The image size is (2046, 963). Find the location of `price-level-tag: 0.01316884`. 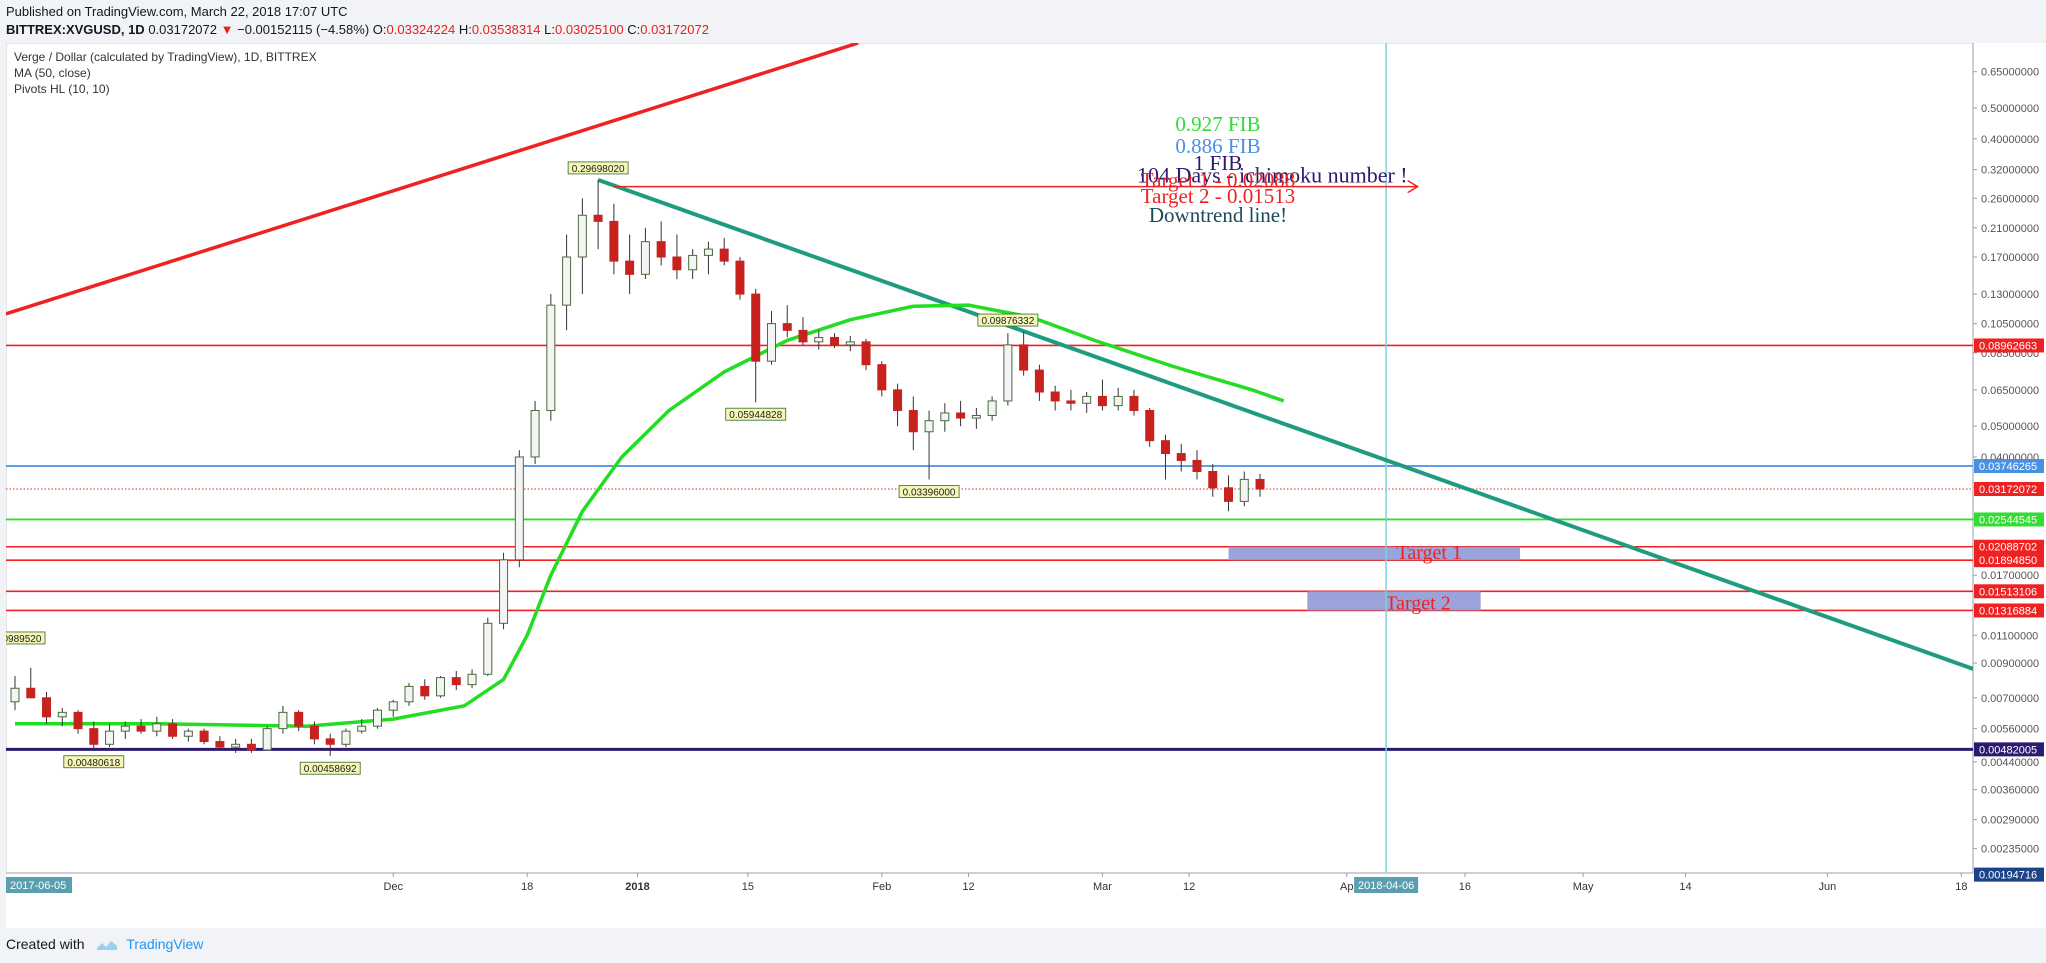

price-level-tag: 0.01316884 is located at coordinates (2009, 610).